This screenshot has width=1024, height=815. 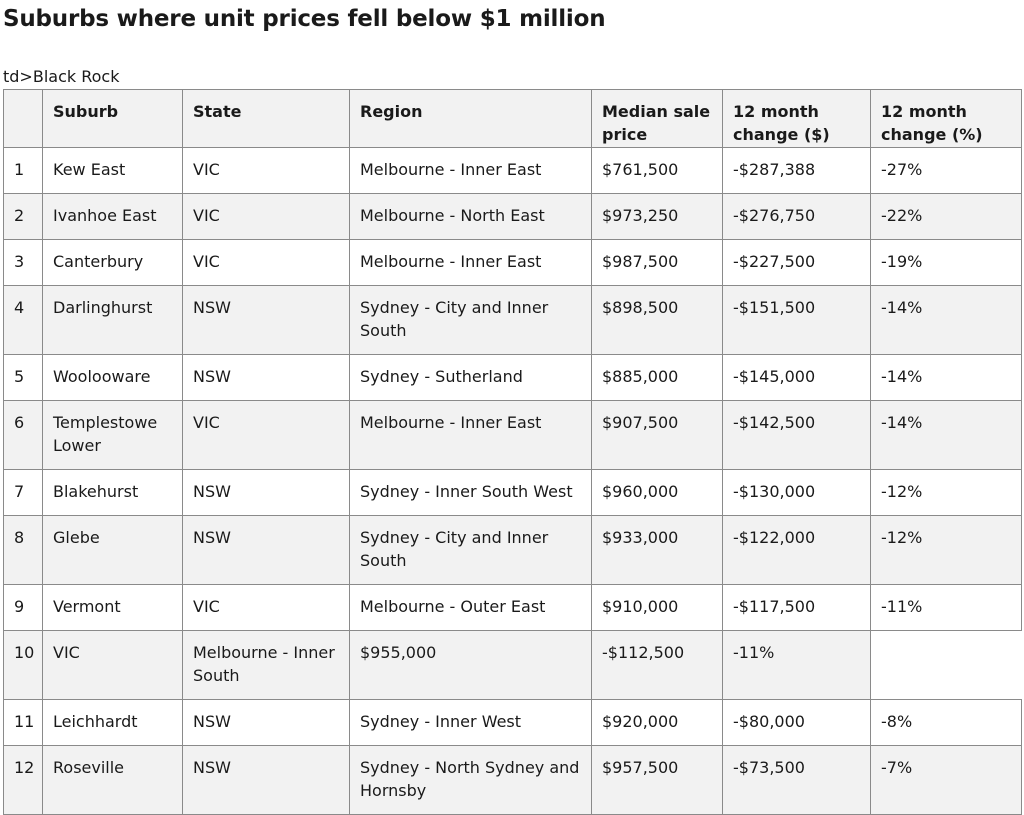 What do you see at coordinates (23, 607) in the screenshot?
I see `cell-rank: 9` at bounding box center [23, 607].